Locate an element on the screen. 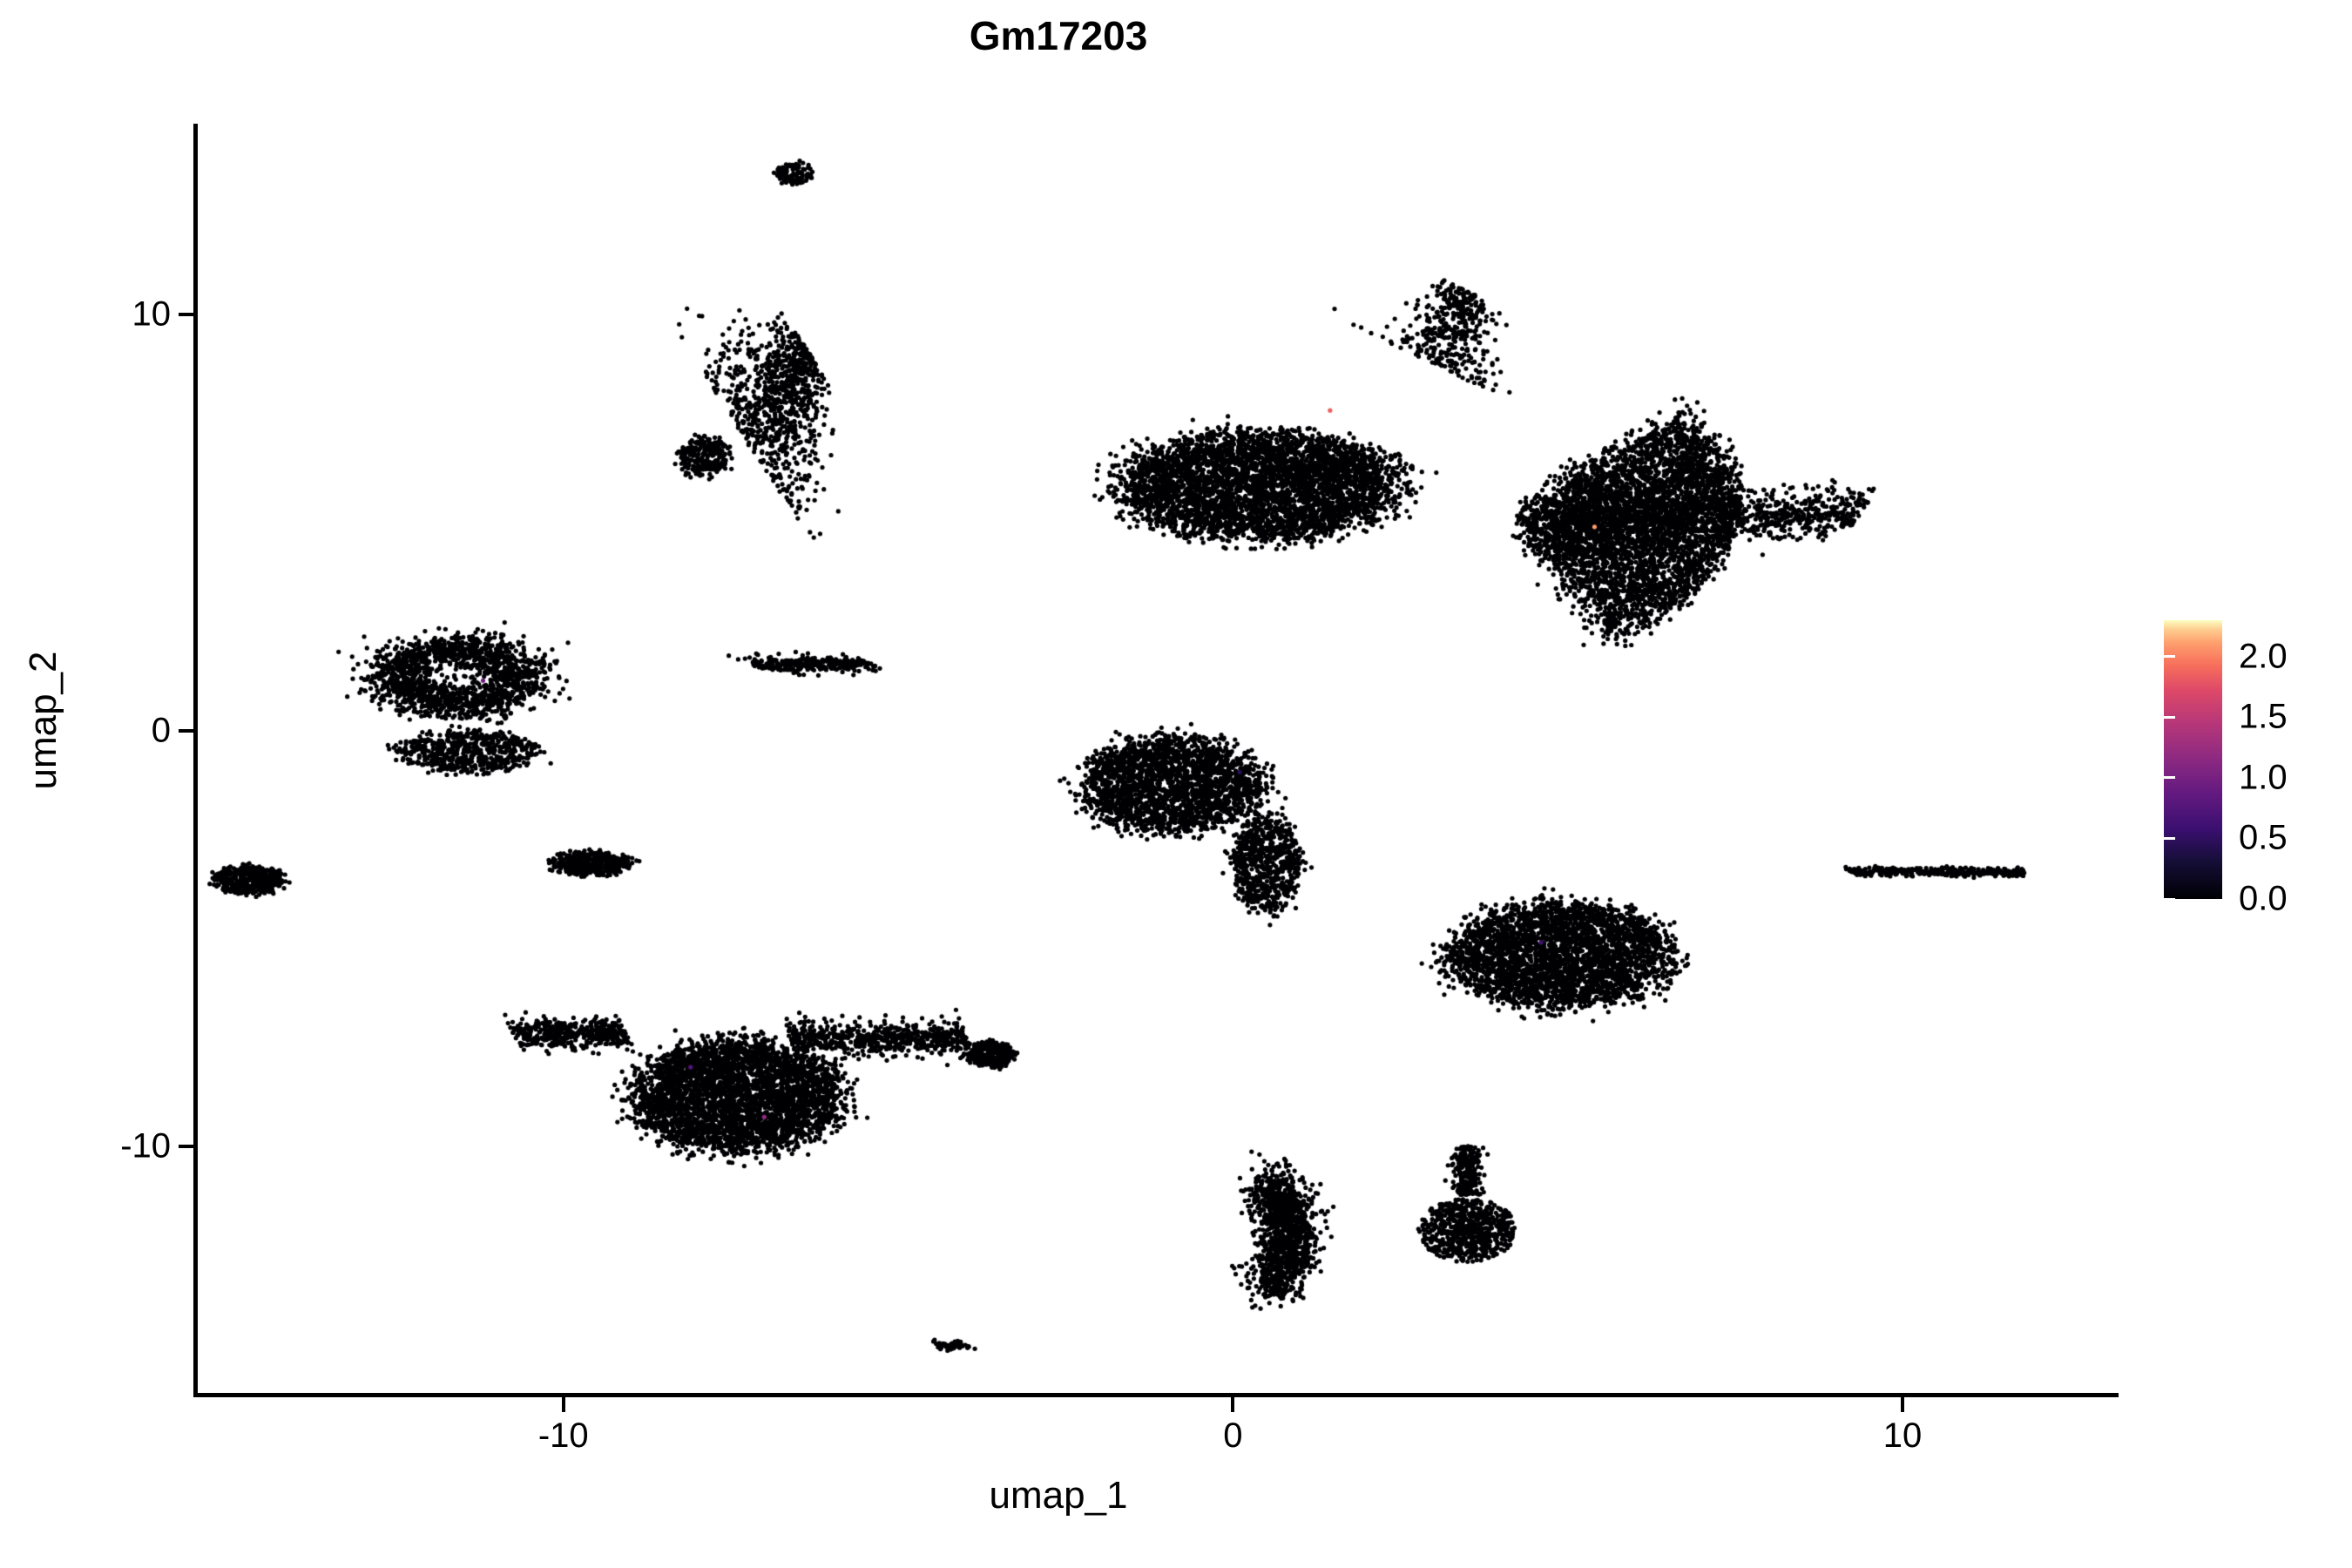 This screenshot has height=1568, width=2352. y-axis-line is located at coordinates (195, 761).